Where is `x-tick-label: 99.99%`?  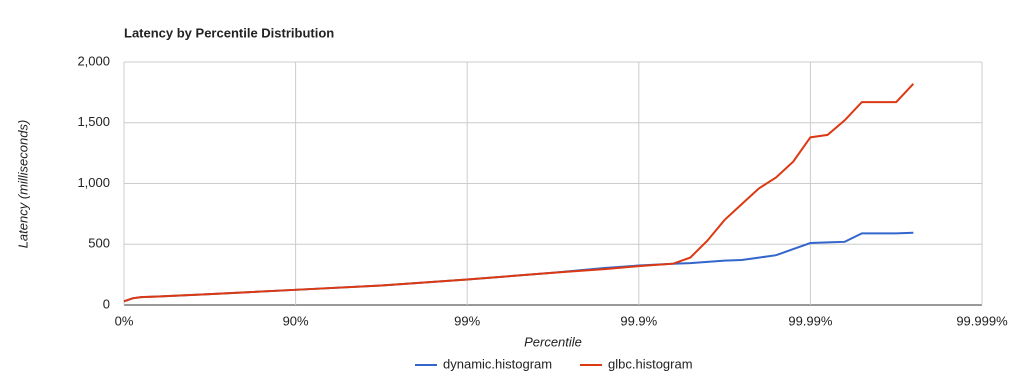
x-tick-label: 99.99% is located at coordinates (810, 320).